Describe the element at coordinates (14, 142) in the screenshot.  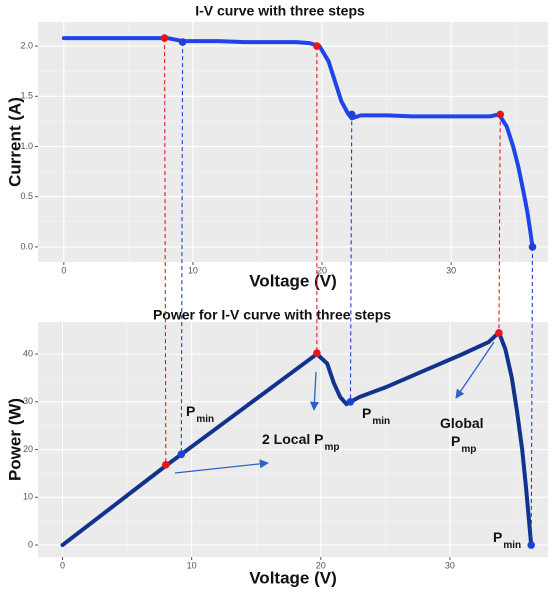
I see `y-axis-label: Current (A)` at that location.